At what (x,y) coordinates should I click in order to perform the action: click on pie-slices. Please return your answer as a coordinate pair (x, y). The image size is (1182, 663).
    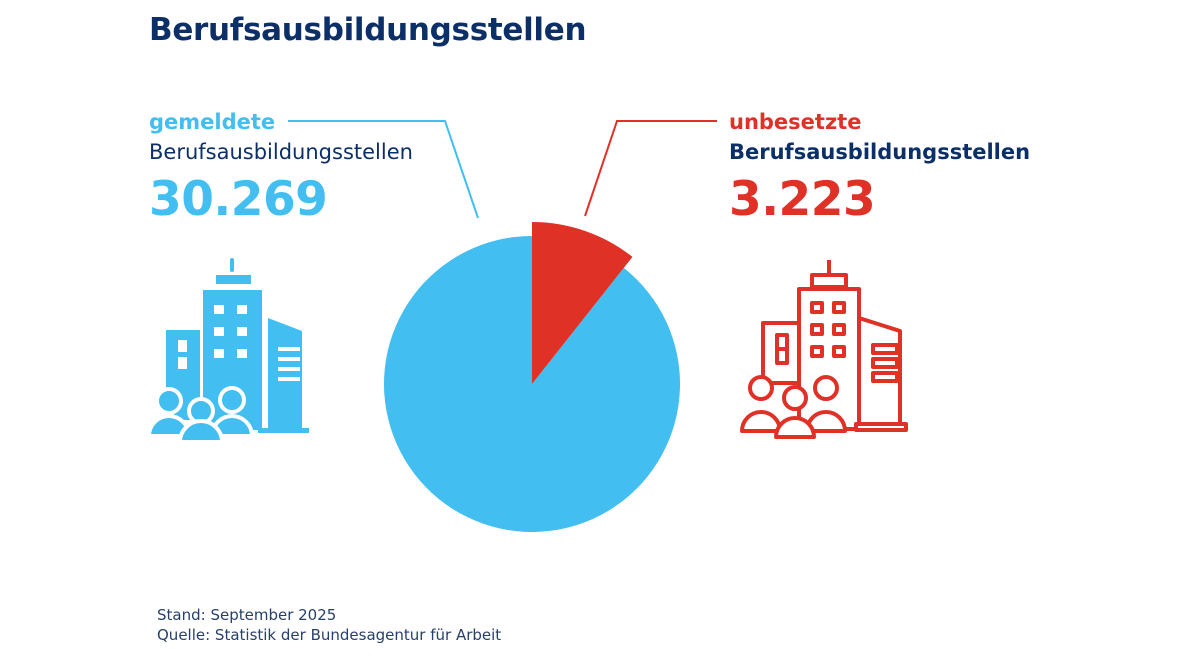
    Looking at the image, I should click on (531, 377).